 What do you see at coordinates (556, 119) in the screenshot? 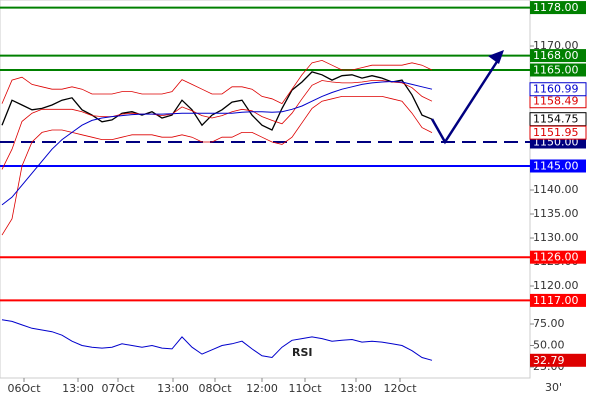
I see `last-value-label: 1154.75` at bounding box center [556, 119].